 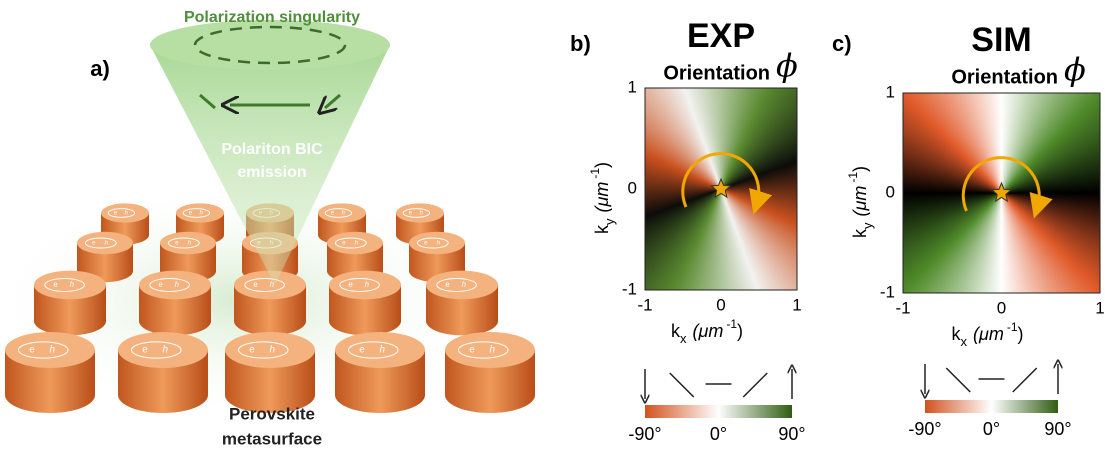 I want to click on panel-label: b), so click(x=580, y=43).